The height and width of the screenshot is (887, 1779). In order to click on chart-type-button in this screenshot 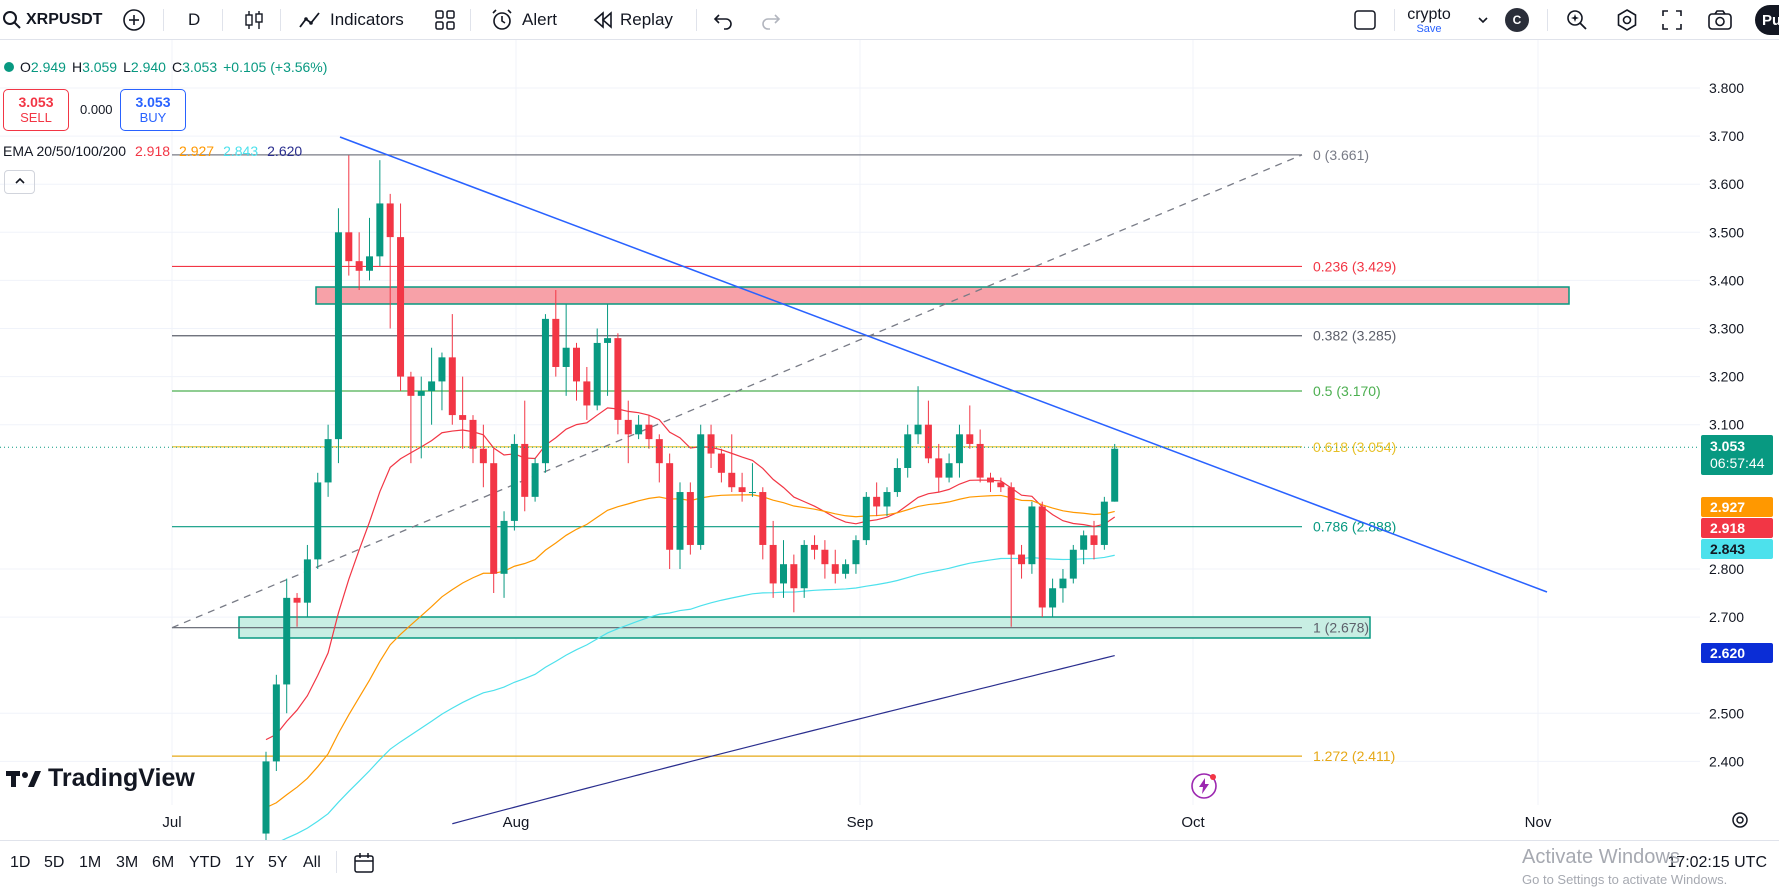, I will do `click(254, 20)`.